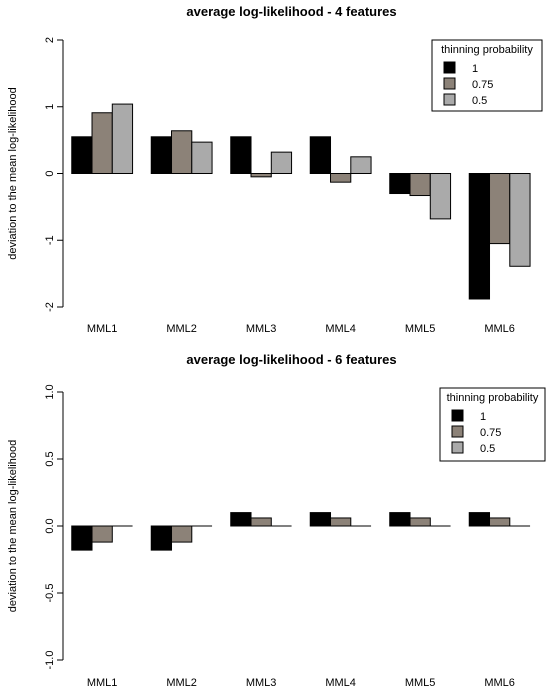  I want to click on y-tick-label: -1.0, so click(50, 660).